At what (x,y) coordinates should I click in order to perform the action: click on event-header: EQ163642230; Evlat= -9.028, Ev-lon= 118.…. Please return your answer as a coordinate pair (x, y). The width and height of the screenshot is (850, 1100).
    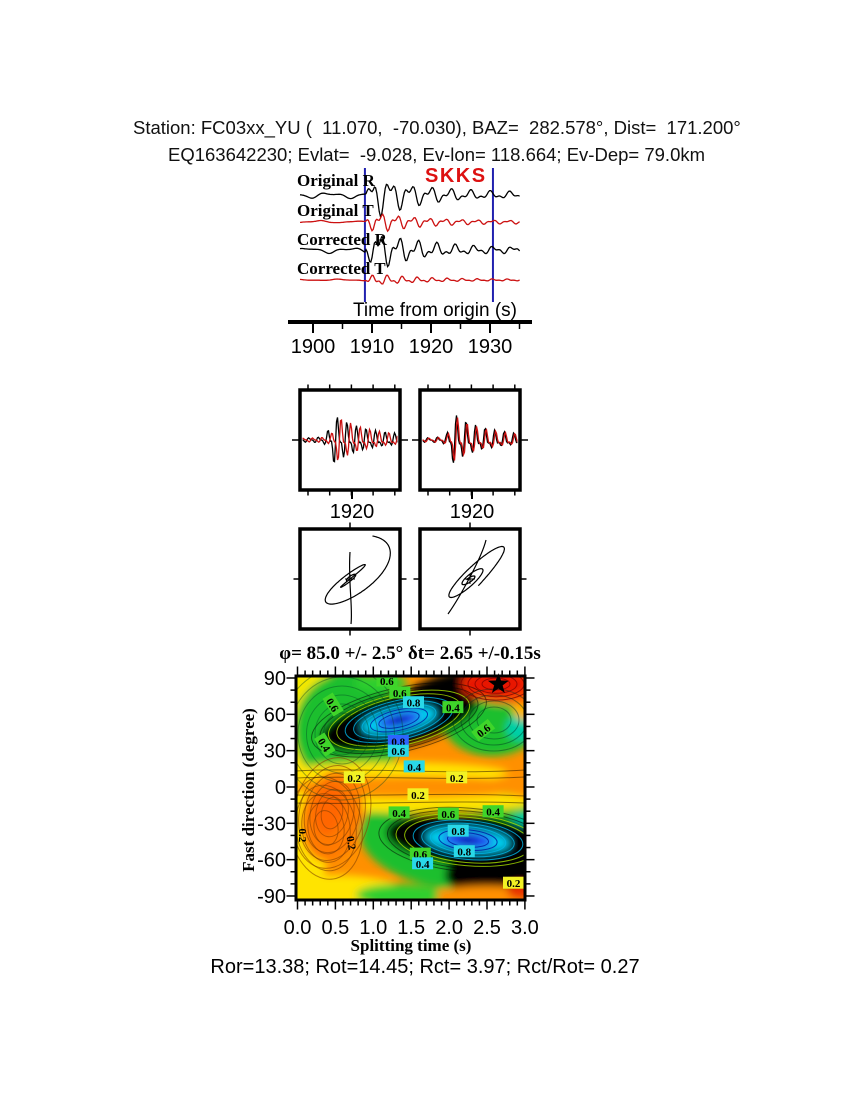
    Looking at the image, I should click on (437, 154).